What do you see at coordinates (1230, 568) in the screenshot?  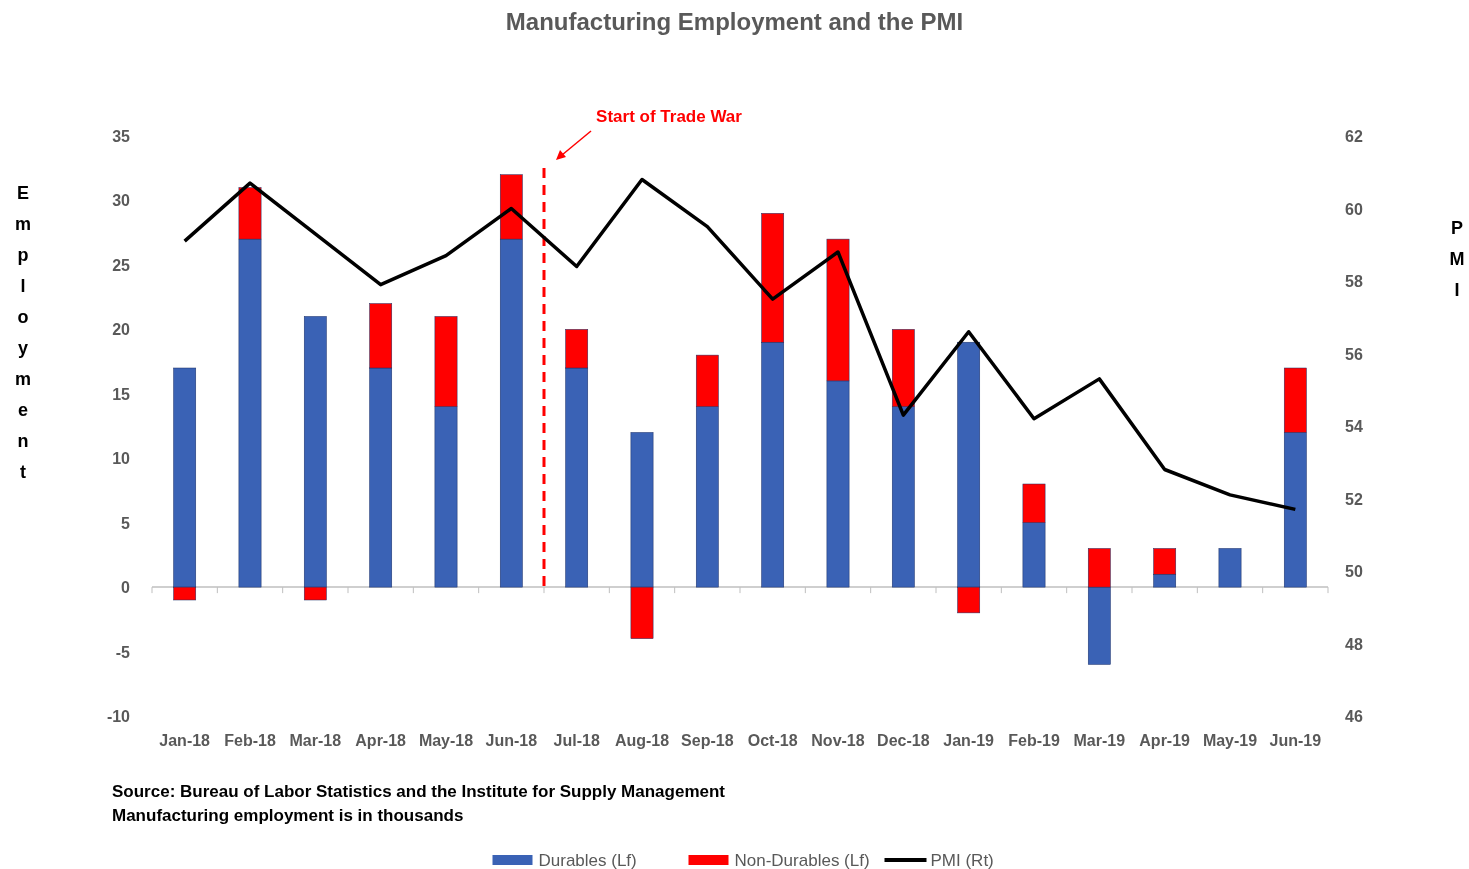 I see `bar` at bounding box center [1230, 568].